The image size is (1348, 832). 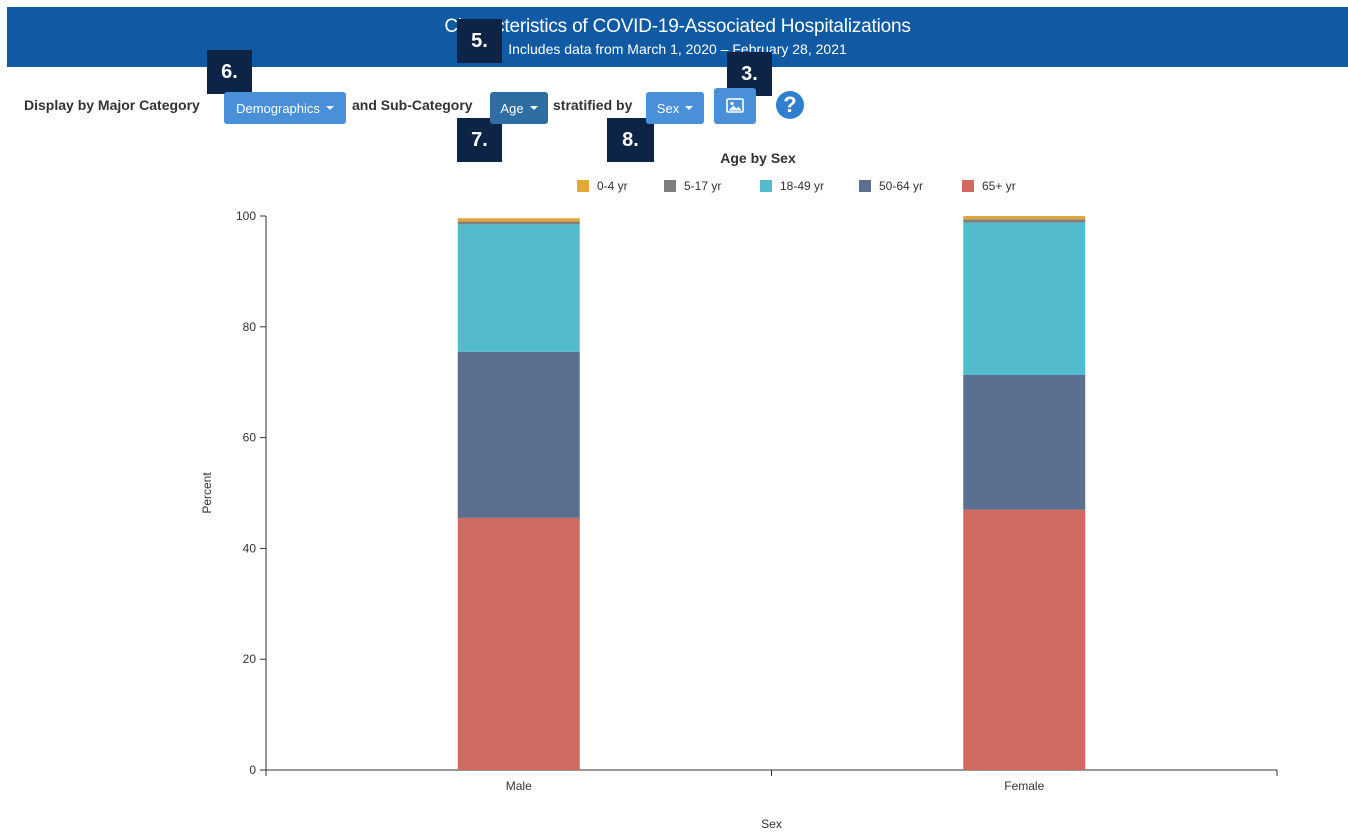 I want to click on callout-6: 6., so click(x=229, y=72).